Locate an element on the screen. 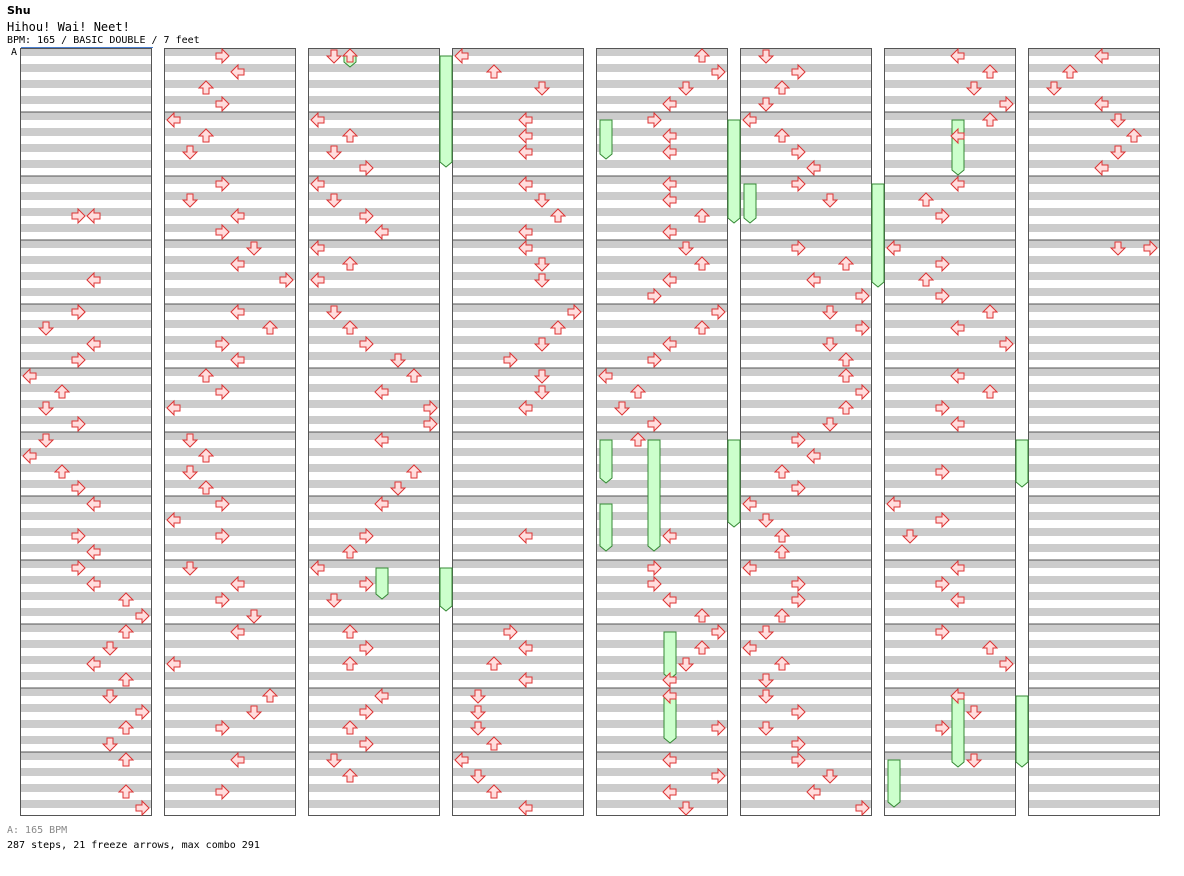  column-border is located at coordinates (950, 432).